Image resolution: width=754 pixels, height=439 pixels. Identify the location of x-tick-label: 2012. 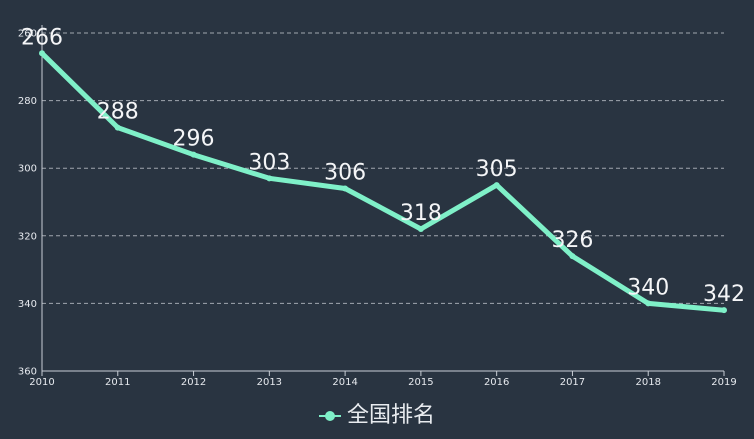
(193, 382).